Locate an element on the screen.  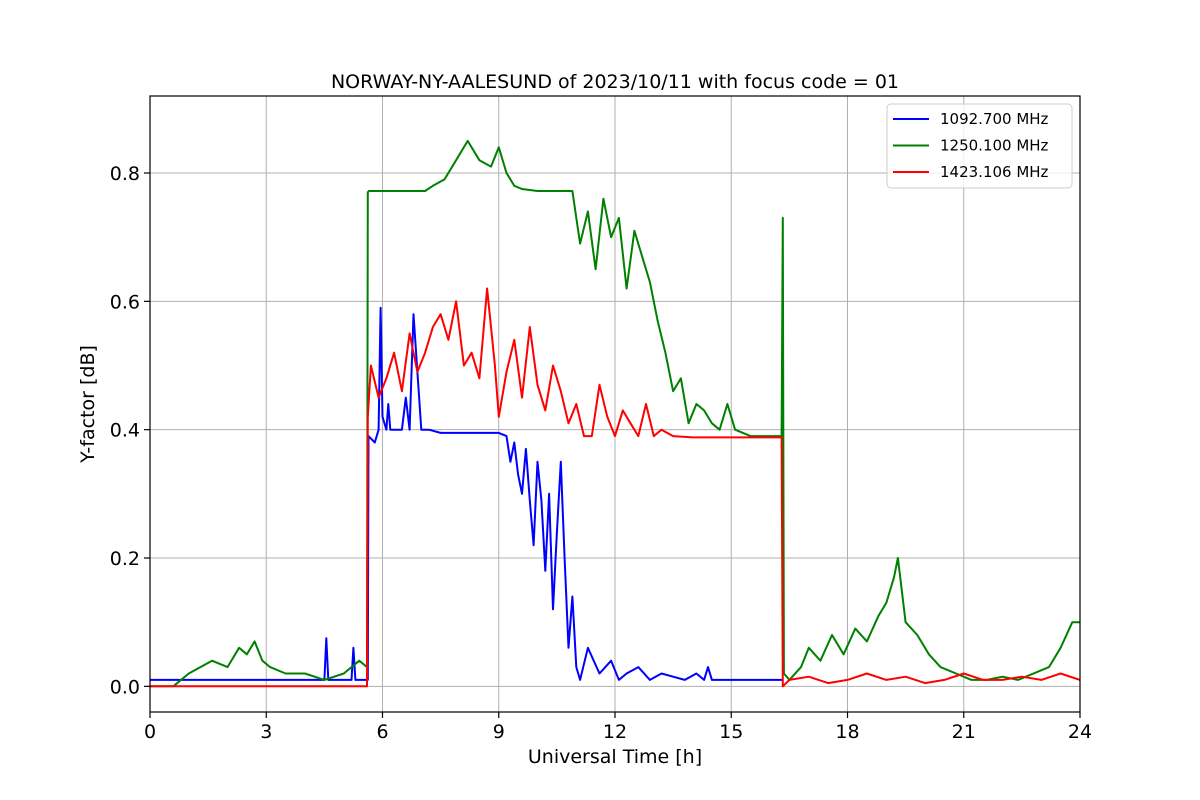
y-axis-label: Y-factor [dB] is located at coordinates (88, 404).